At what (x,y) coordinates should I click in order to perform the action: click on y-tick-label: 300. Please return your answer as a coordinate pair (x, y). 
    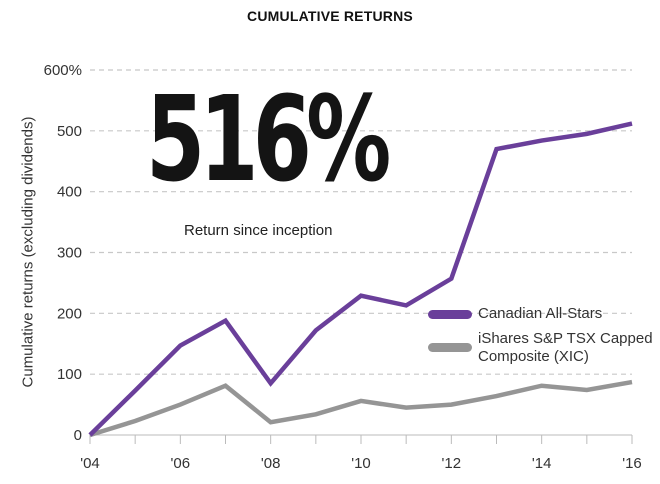
    Looking at the image, I should click on (69, 253).